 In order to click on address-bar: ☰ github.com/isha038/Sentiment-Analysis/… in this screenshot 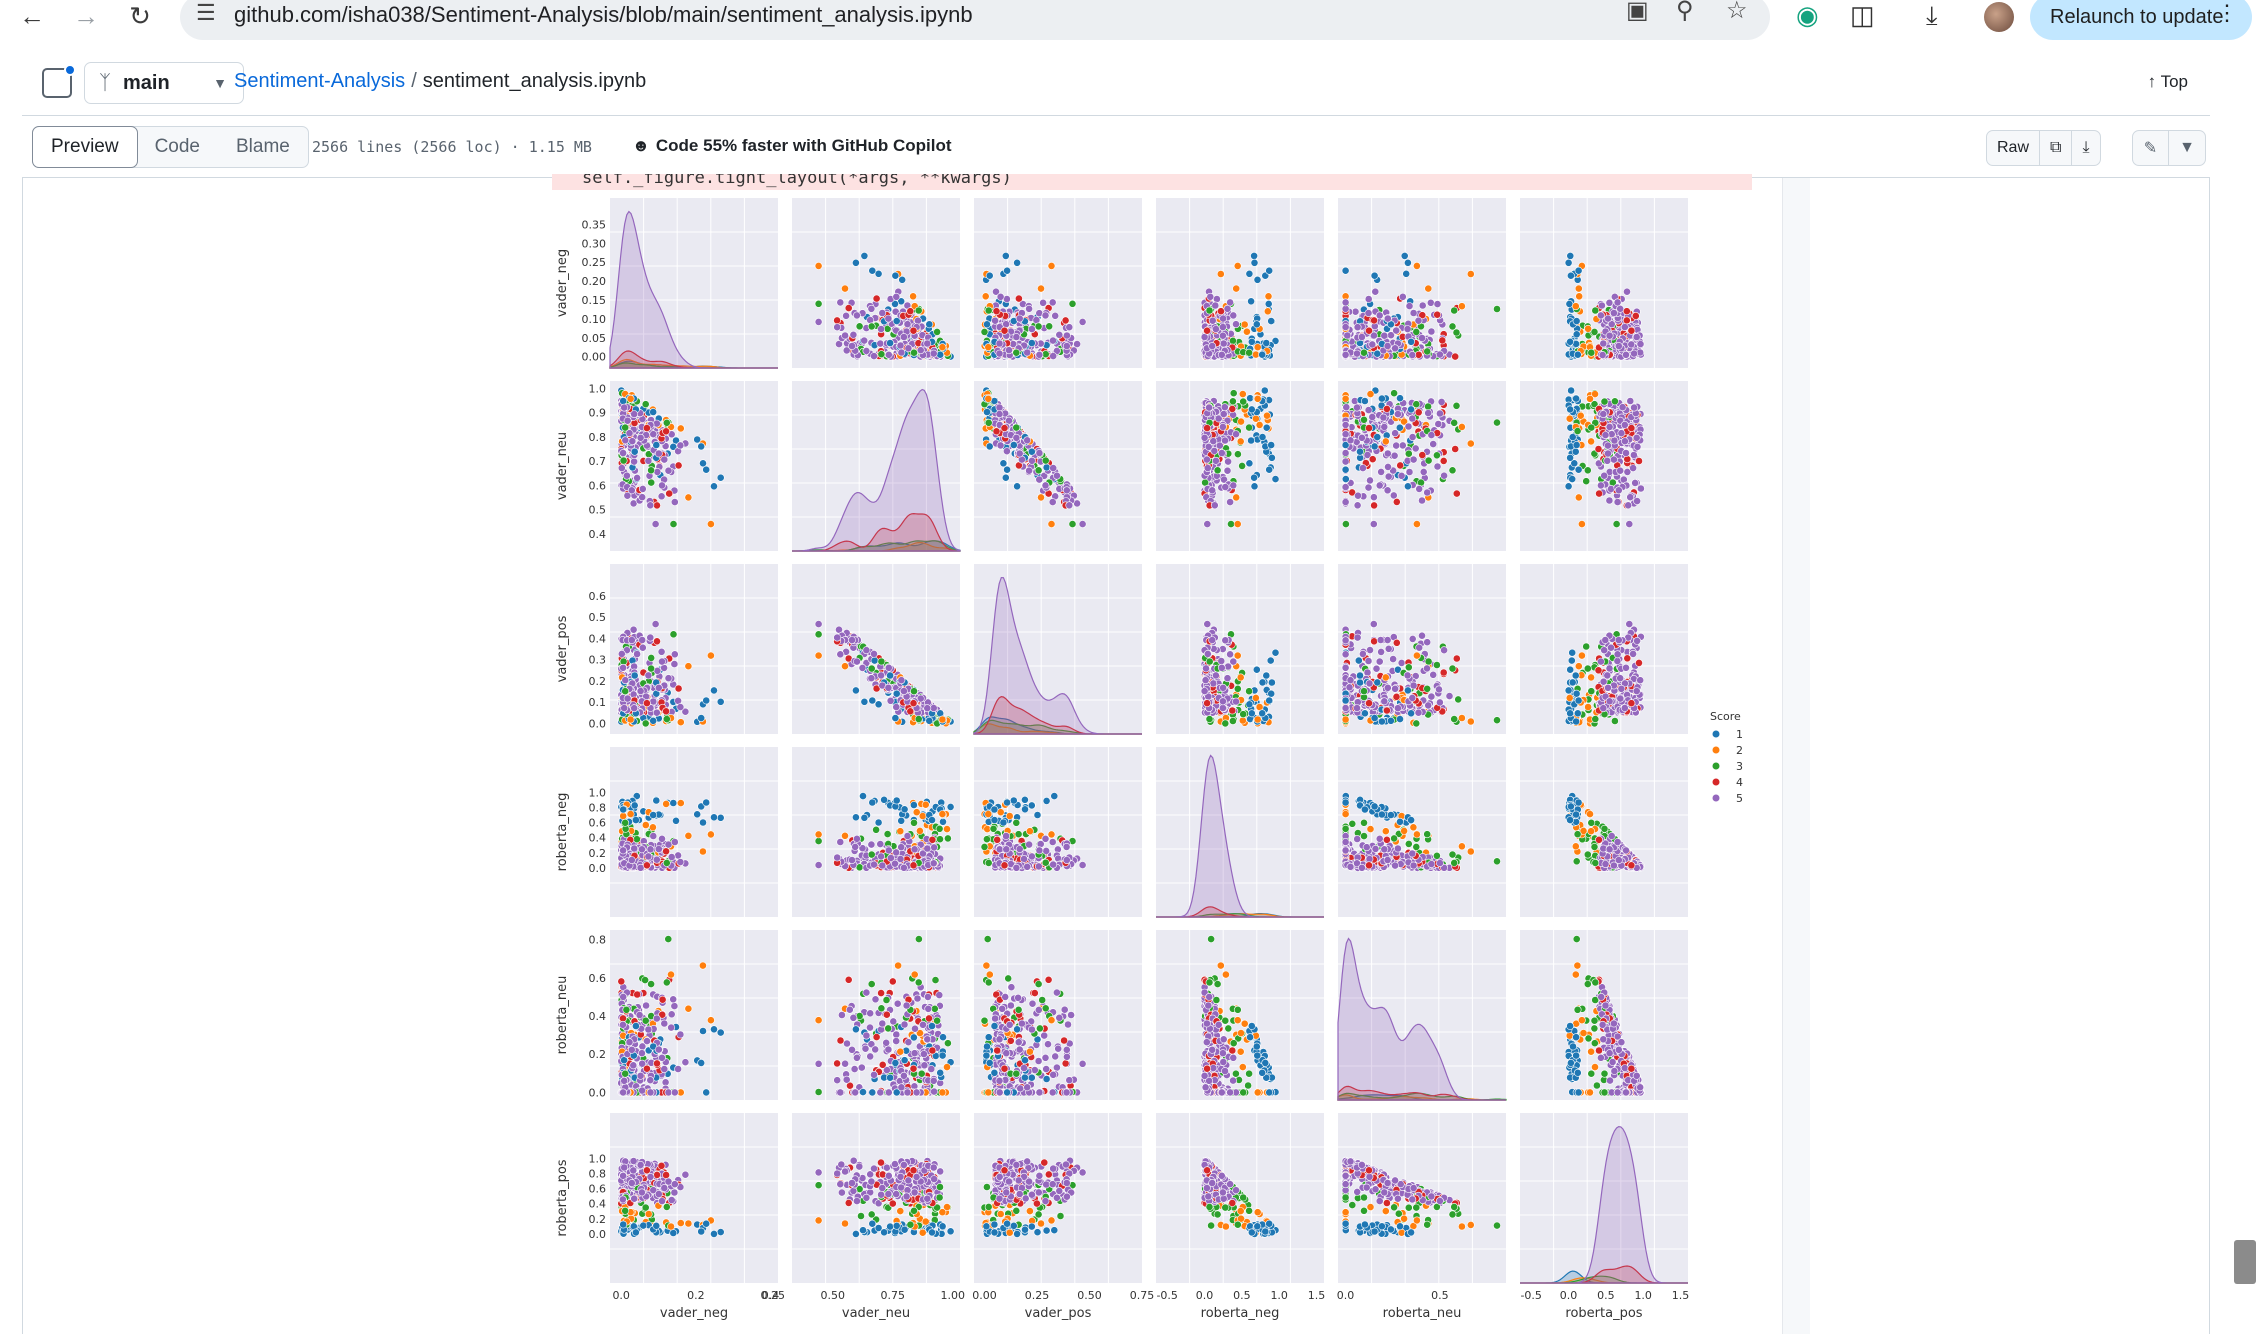, I will do `click(975, 20)`.